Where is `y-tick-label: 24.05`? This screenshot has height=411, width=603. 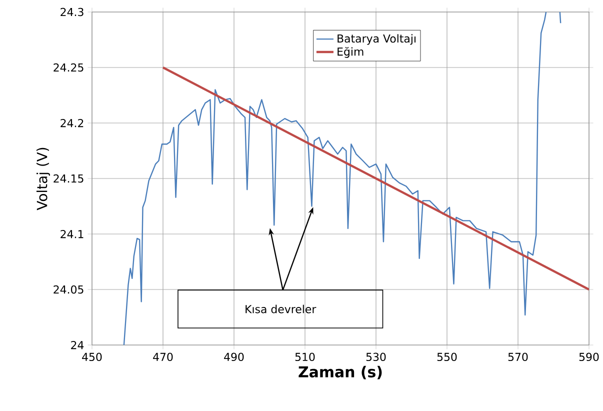 y-tick-label: 24.05 is located at coordinates (69, 289).